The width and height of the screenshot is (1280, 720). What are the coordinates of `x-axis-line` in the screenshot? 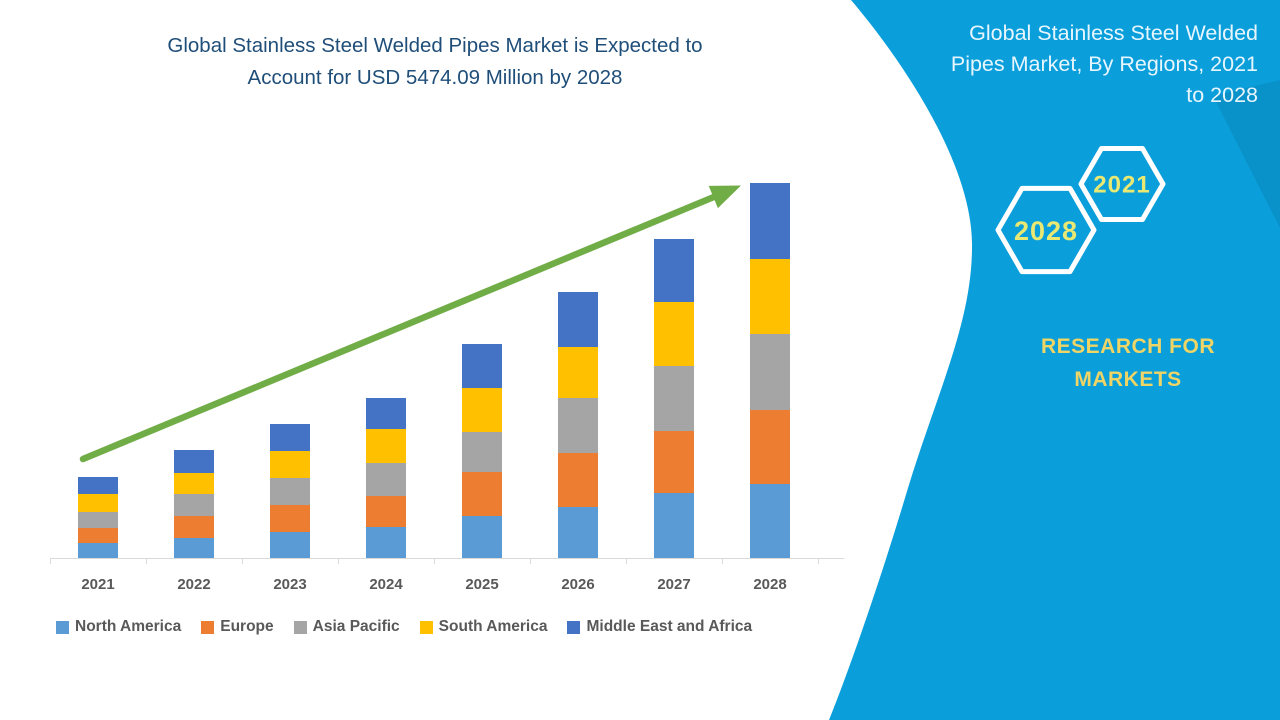 It's located at (447, 558).